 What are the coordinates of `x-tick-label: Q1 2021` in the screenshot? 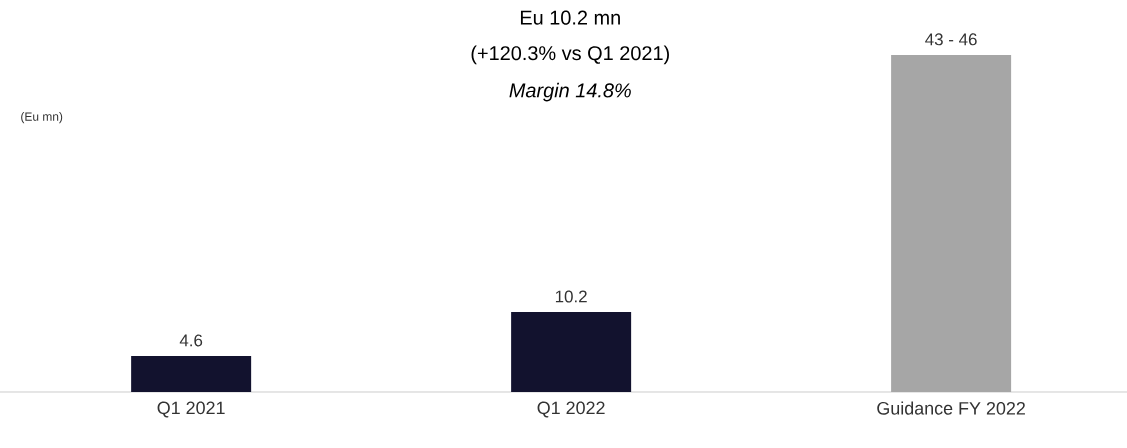 It's located at (191, 409).